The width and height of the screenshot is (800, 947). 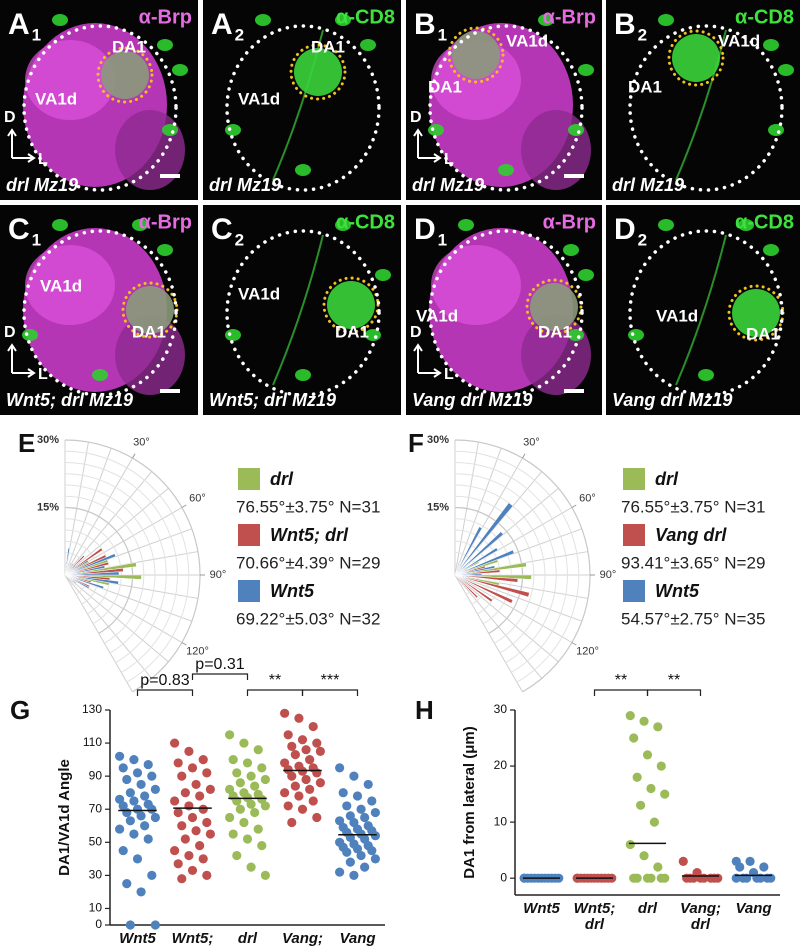 What do you see at coordinates (98, 924) in the screenshot?
I see `y-tick-label: 0` at bounding box center [98, 924].